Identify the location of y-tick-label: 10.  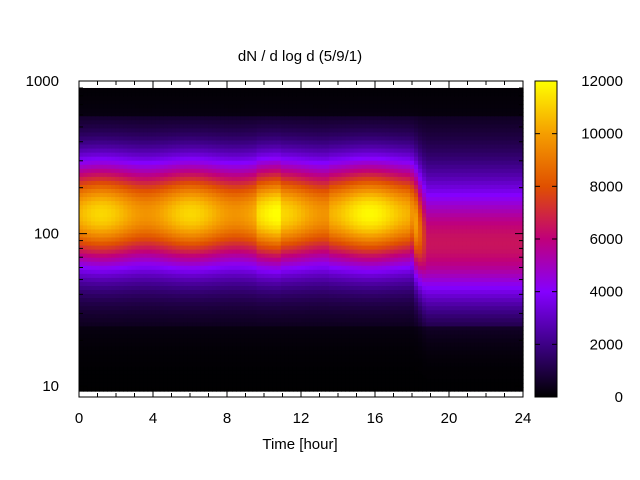
(50, 386).